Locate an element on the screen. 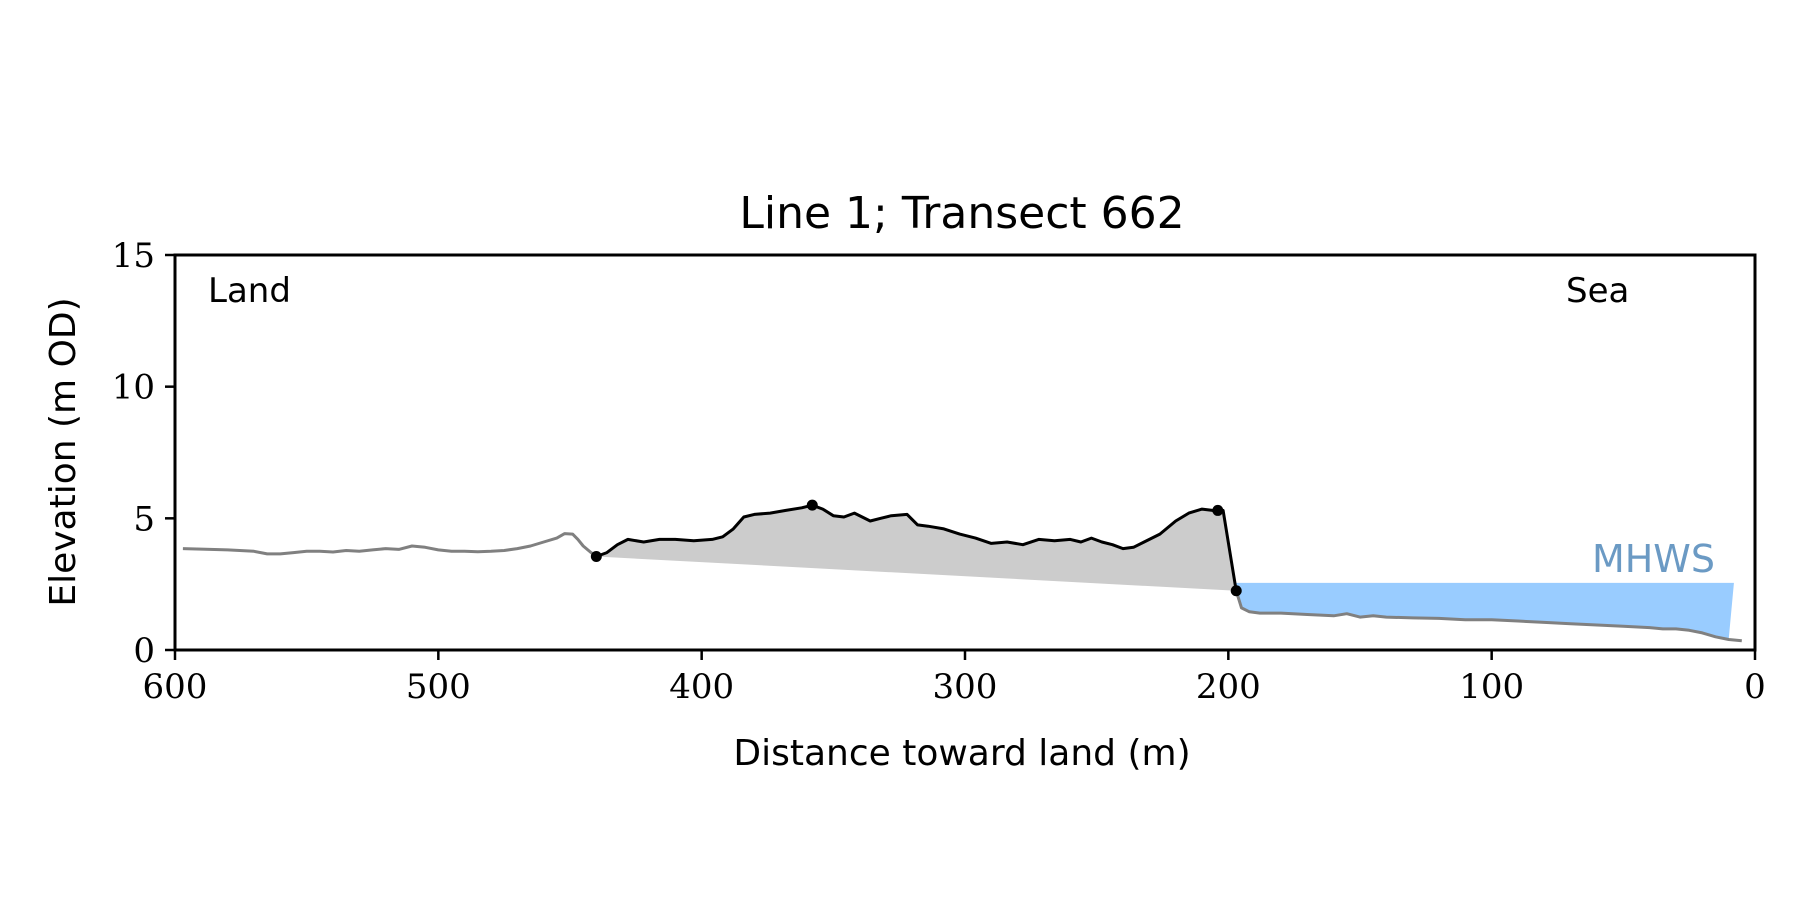  mhws-water-area is located at coordinates (1485, 611).